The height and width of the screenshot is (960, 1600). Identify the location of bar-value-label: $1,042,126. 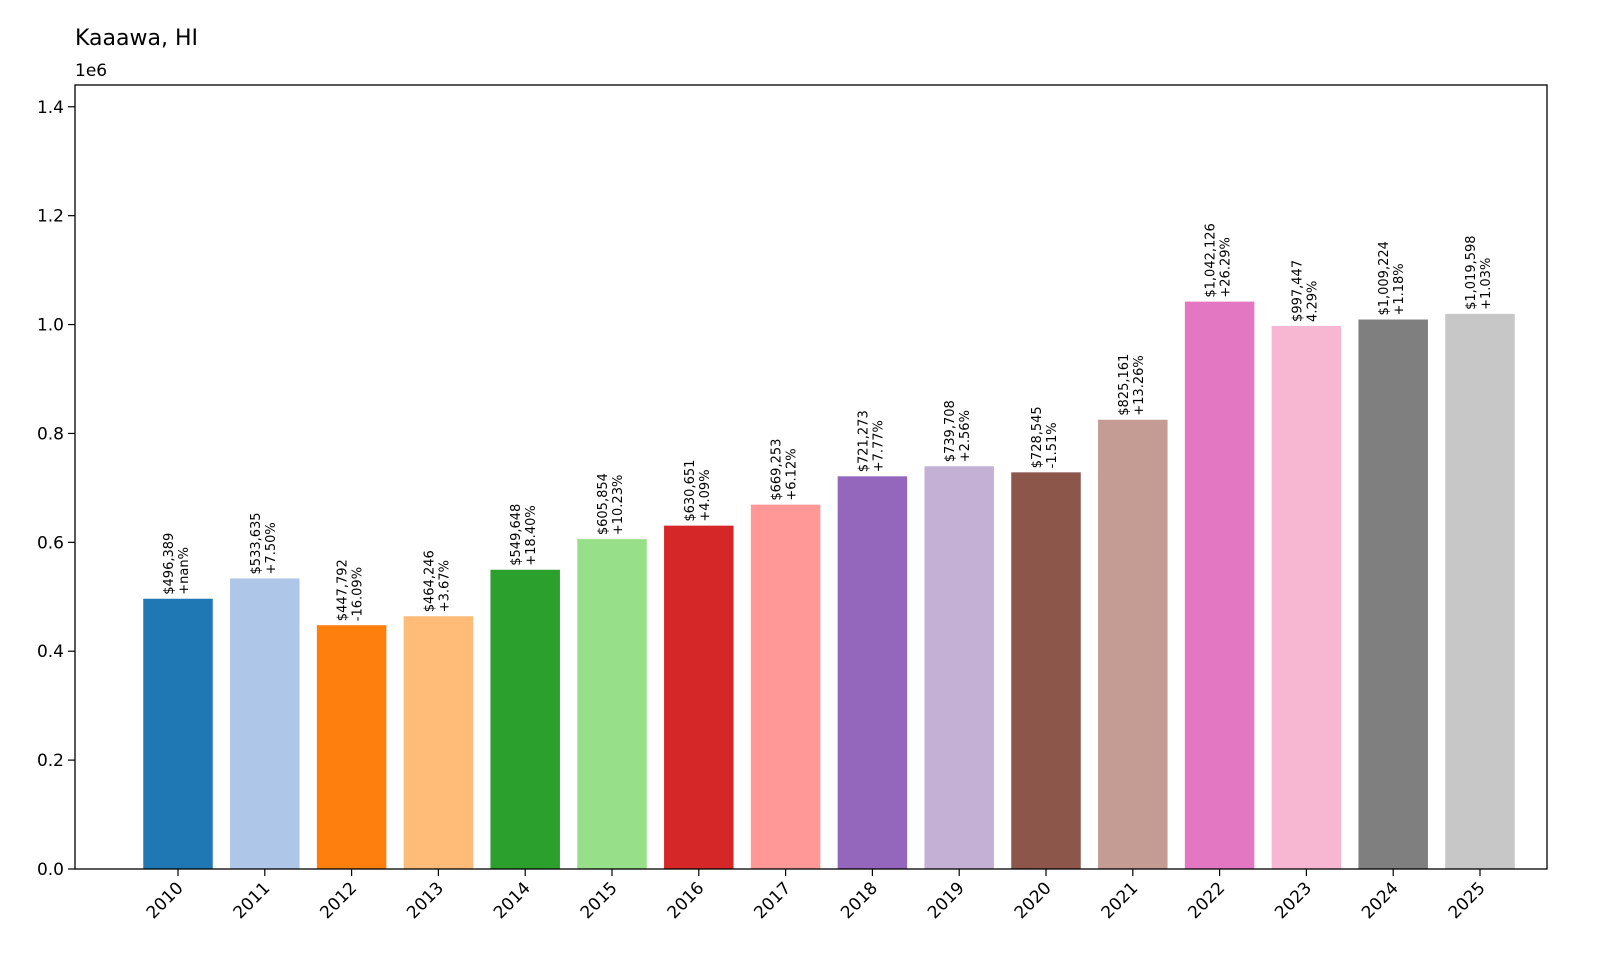
(1211, 260).